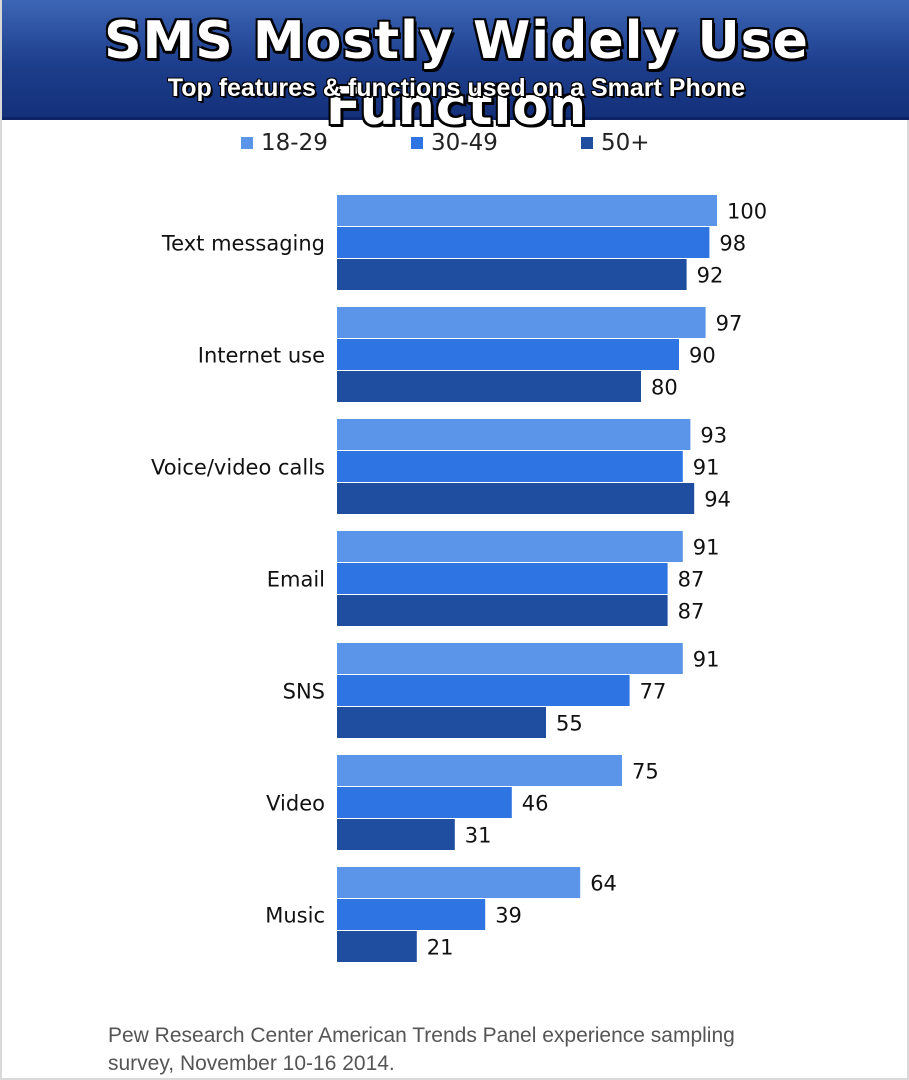 The image size is (909, 1080). Describe the element at coordinates (295, 804) in the screenshot. I see `category-label-video: Video` at that location.